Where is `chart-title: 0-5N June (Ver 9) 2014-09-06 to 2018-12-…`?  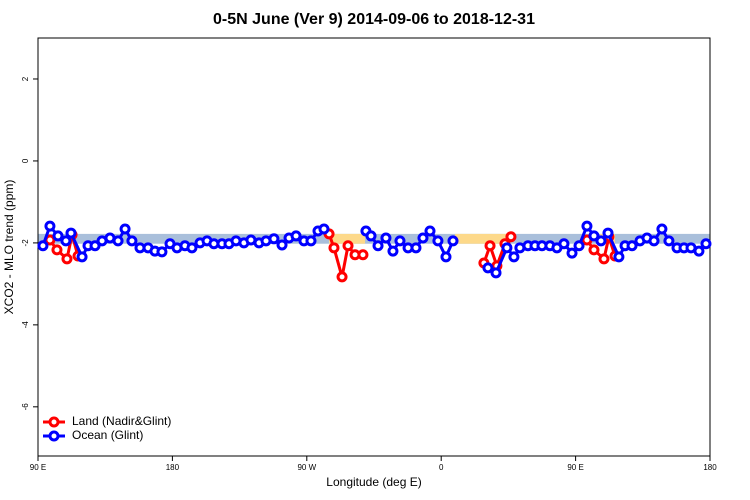
chart-title: 0-5N June (Ver 9) 2014-09-06 to 2018-12-… is located at coordinates (374, 19).